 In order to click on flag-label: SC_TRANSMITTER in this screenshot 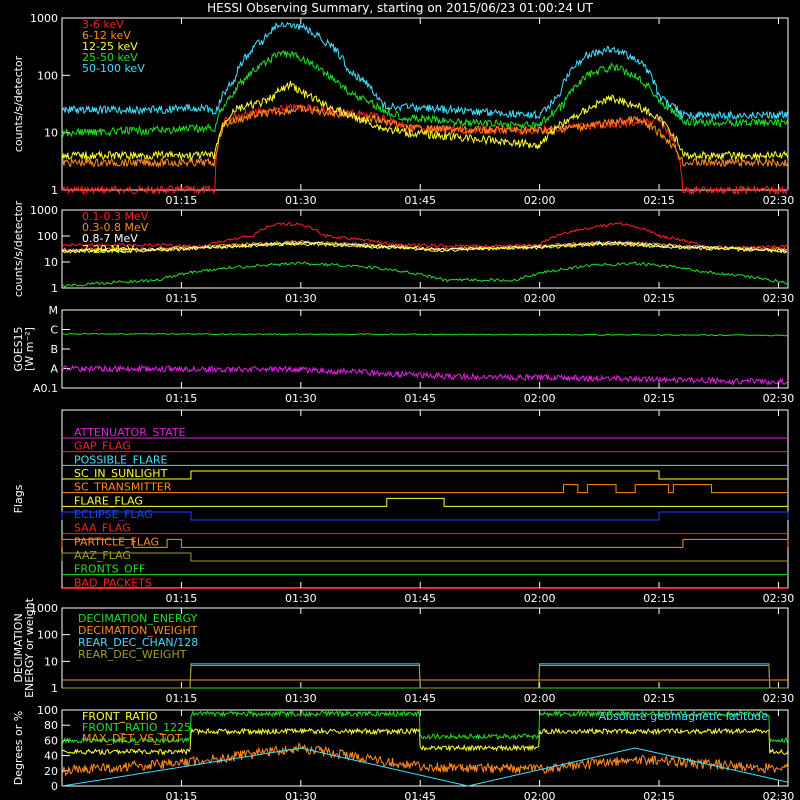, I will do `click(123, 487)`.